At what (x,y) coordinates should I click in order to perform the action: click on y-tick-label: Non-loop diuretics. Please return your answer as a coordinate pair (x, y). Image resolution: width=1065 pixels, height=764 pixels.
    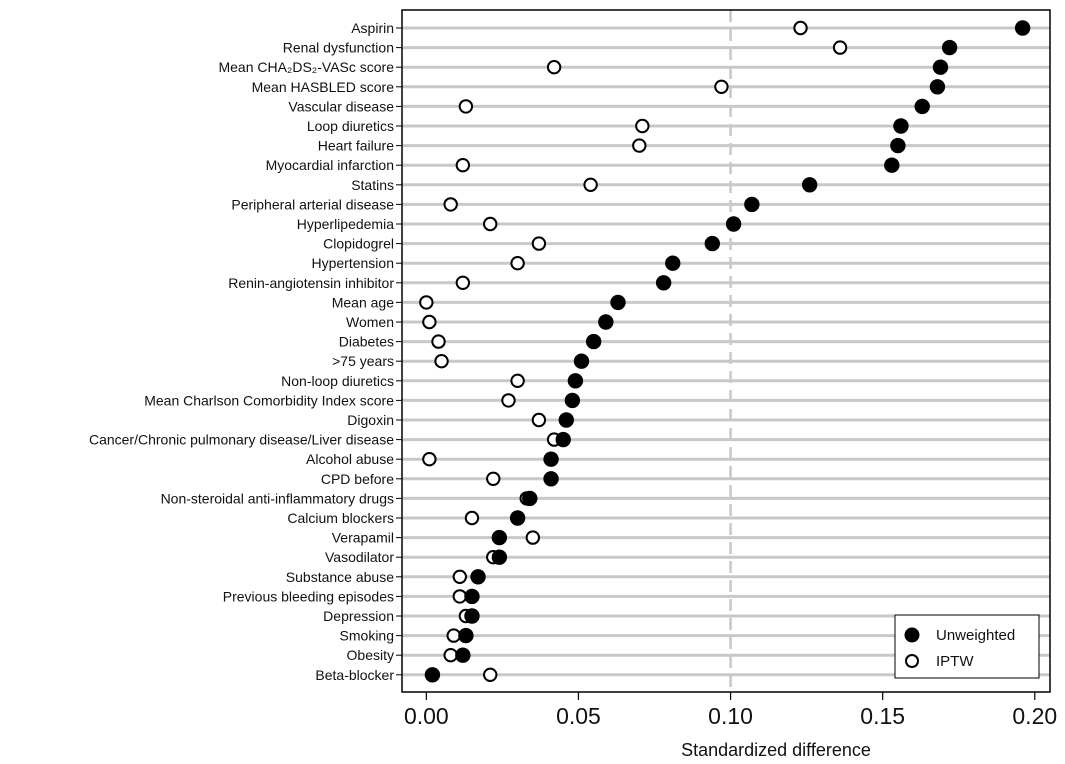
    Looking at the image, I should click on (337, 381).